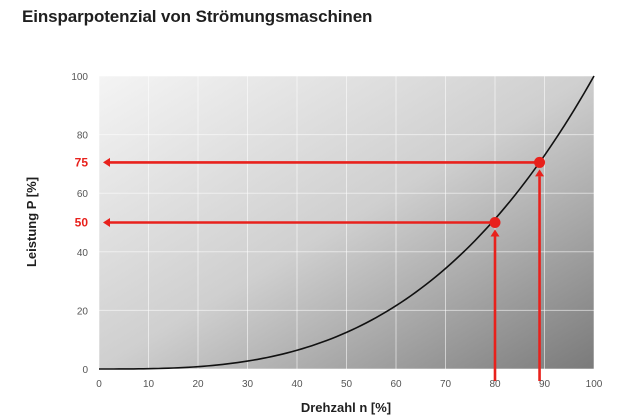 The width and height of the screenshot is (628, 419). What do you see at coordinates (83, 311) in the screenshot?
I see `y-tick-label: 20` at bounding box center [83, 311].